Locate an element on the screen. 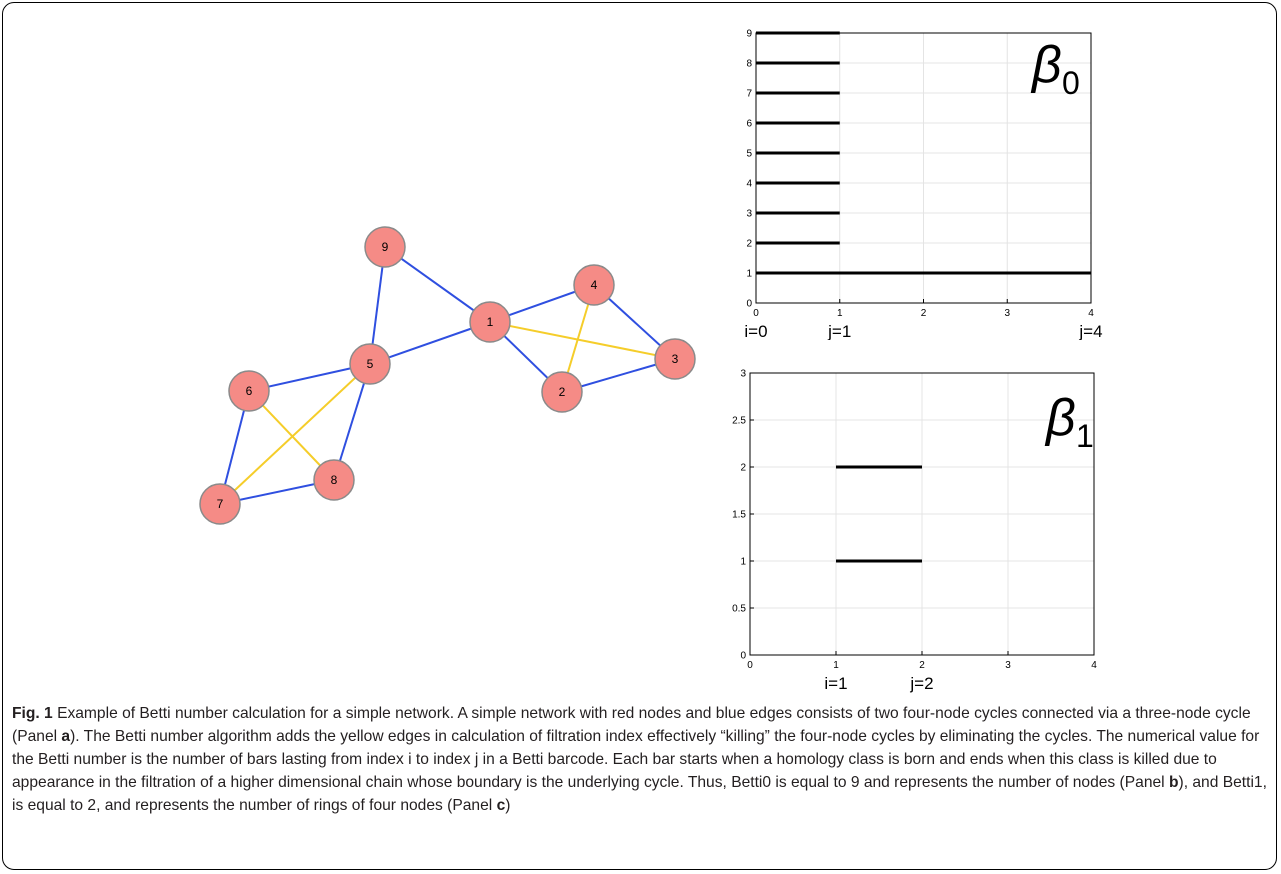 This screenshot has height=874, width=1281. node-8: 8 is located at coordinates (334, 480).